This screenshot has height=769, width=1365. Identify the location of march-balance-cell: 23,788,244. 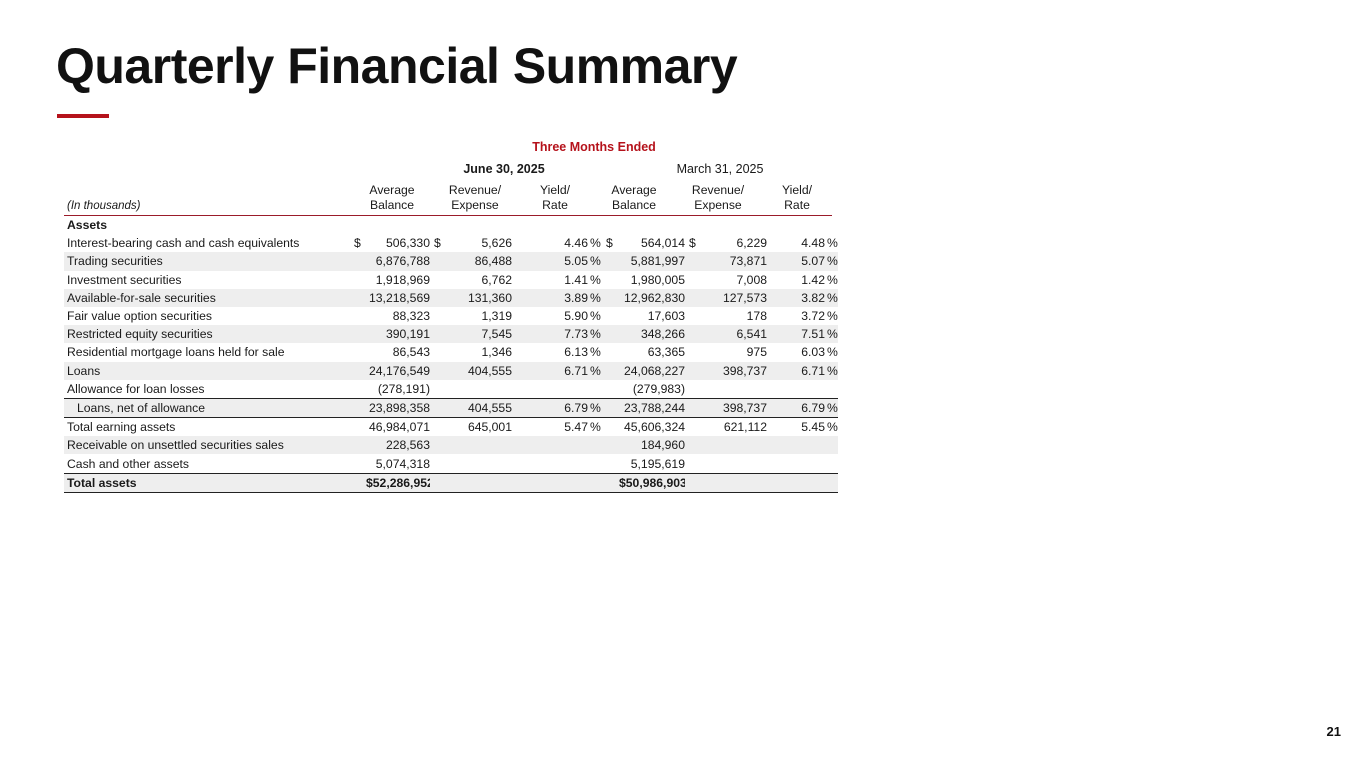
(652, 408).